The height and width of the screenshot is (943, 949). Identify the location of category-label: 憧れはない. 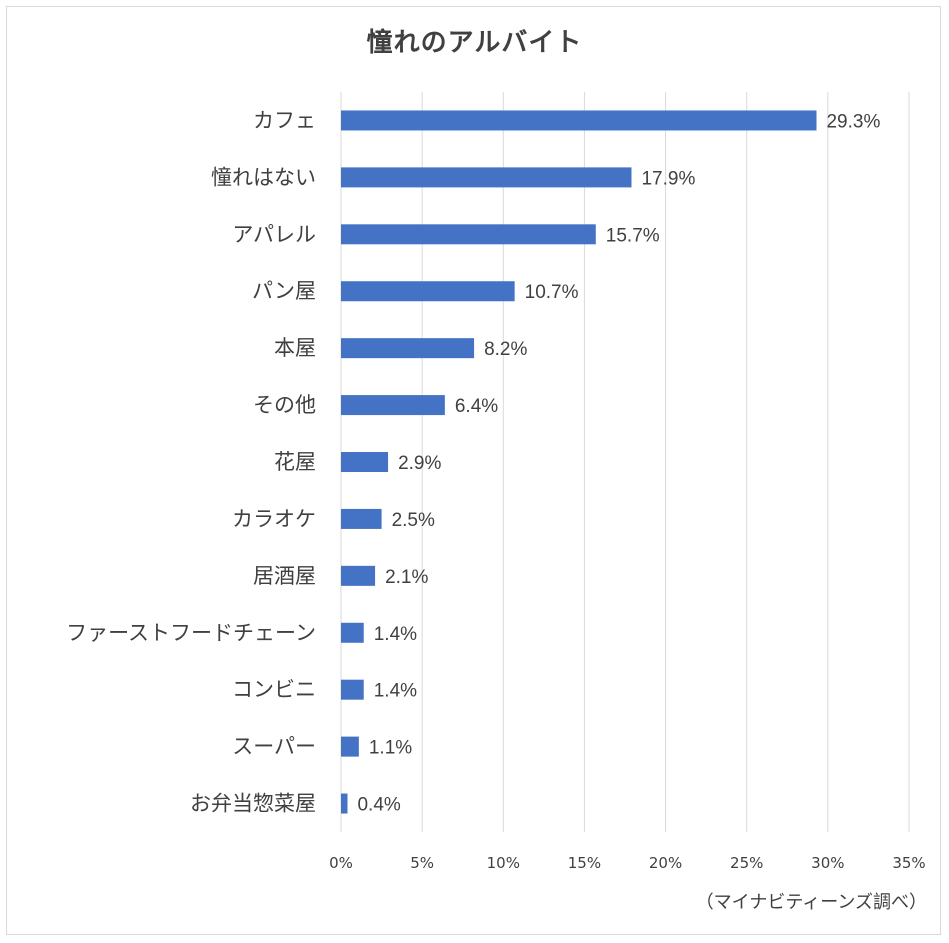
(263, 177).